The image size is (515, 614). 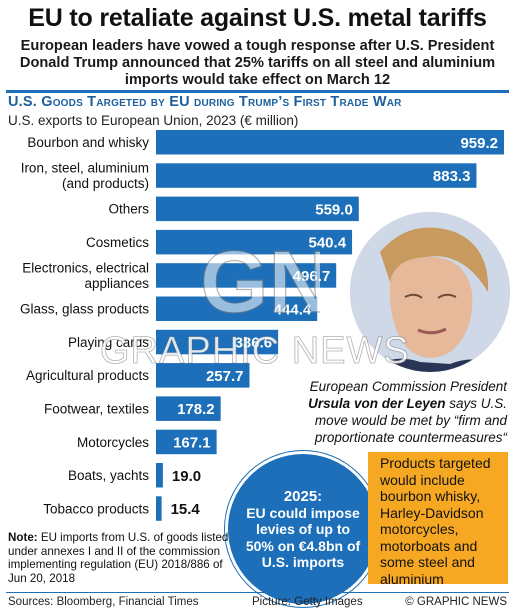 I want to click on value-label-0: 959.2, so click(x=479, y=143).